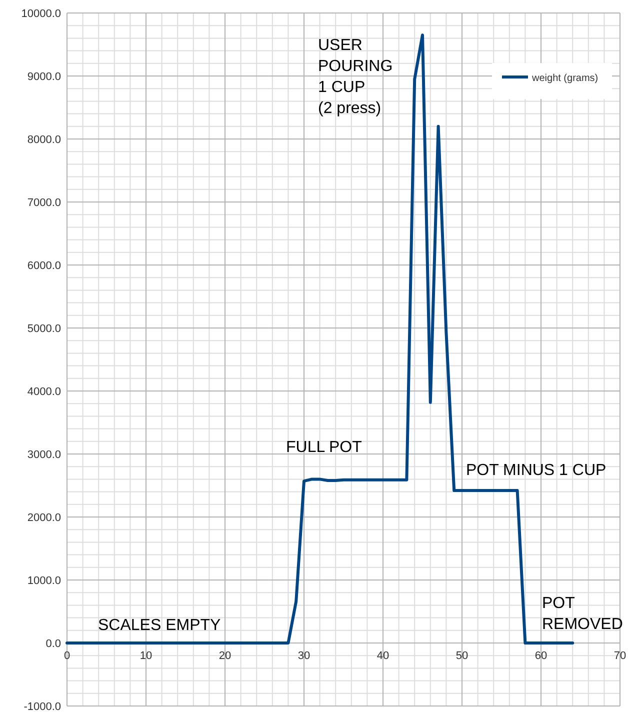  Describe the element at coordinates (355, 77) in the screenshot. I see `annotation: USER POURING 1 CUP (2 press)` at that location.